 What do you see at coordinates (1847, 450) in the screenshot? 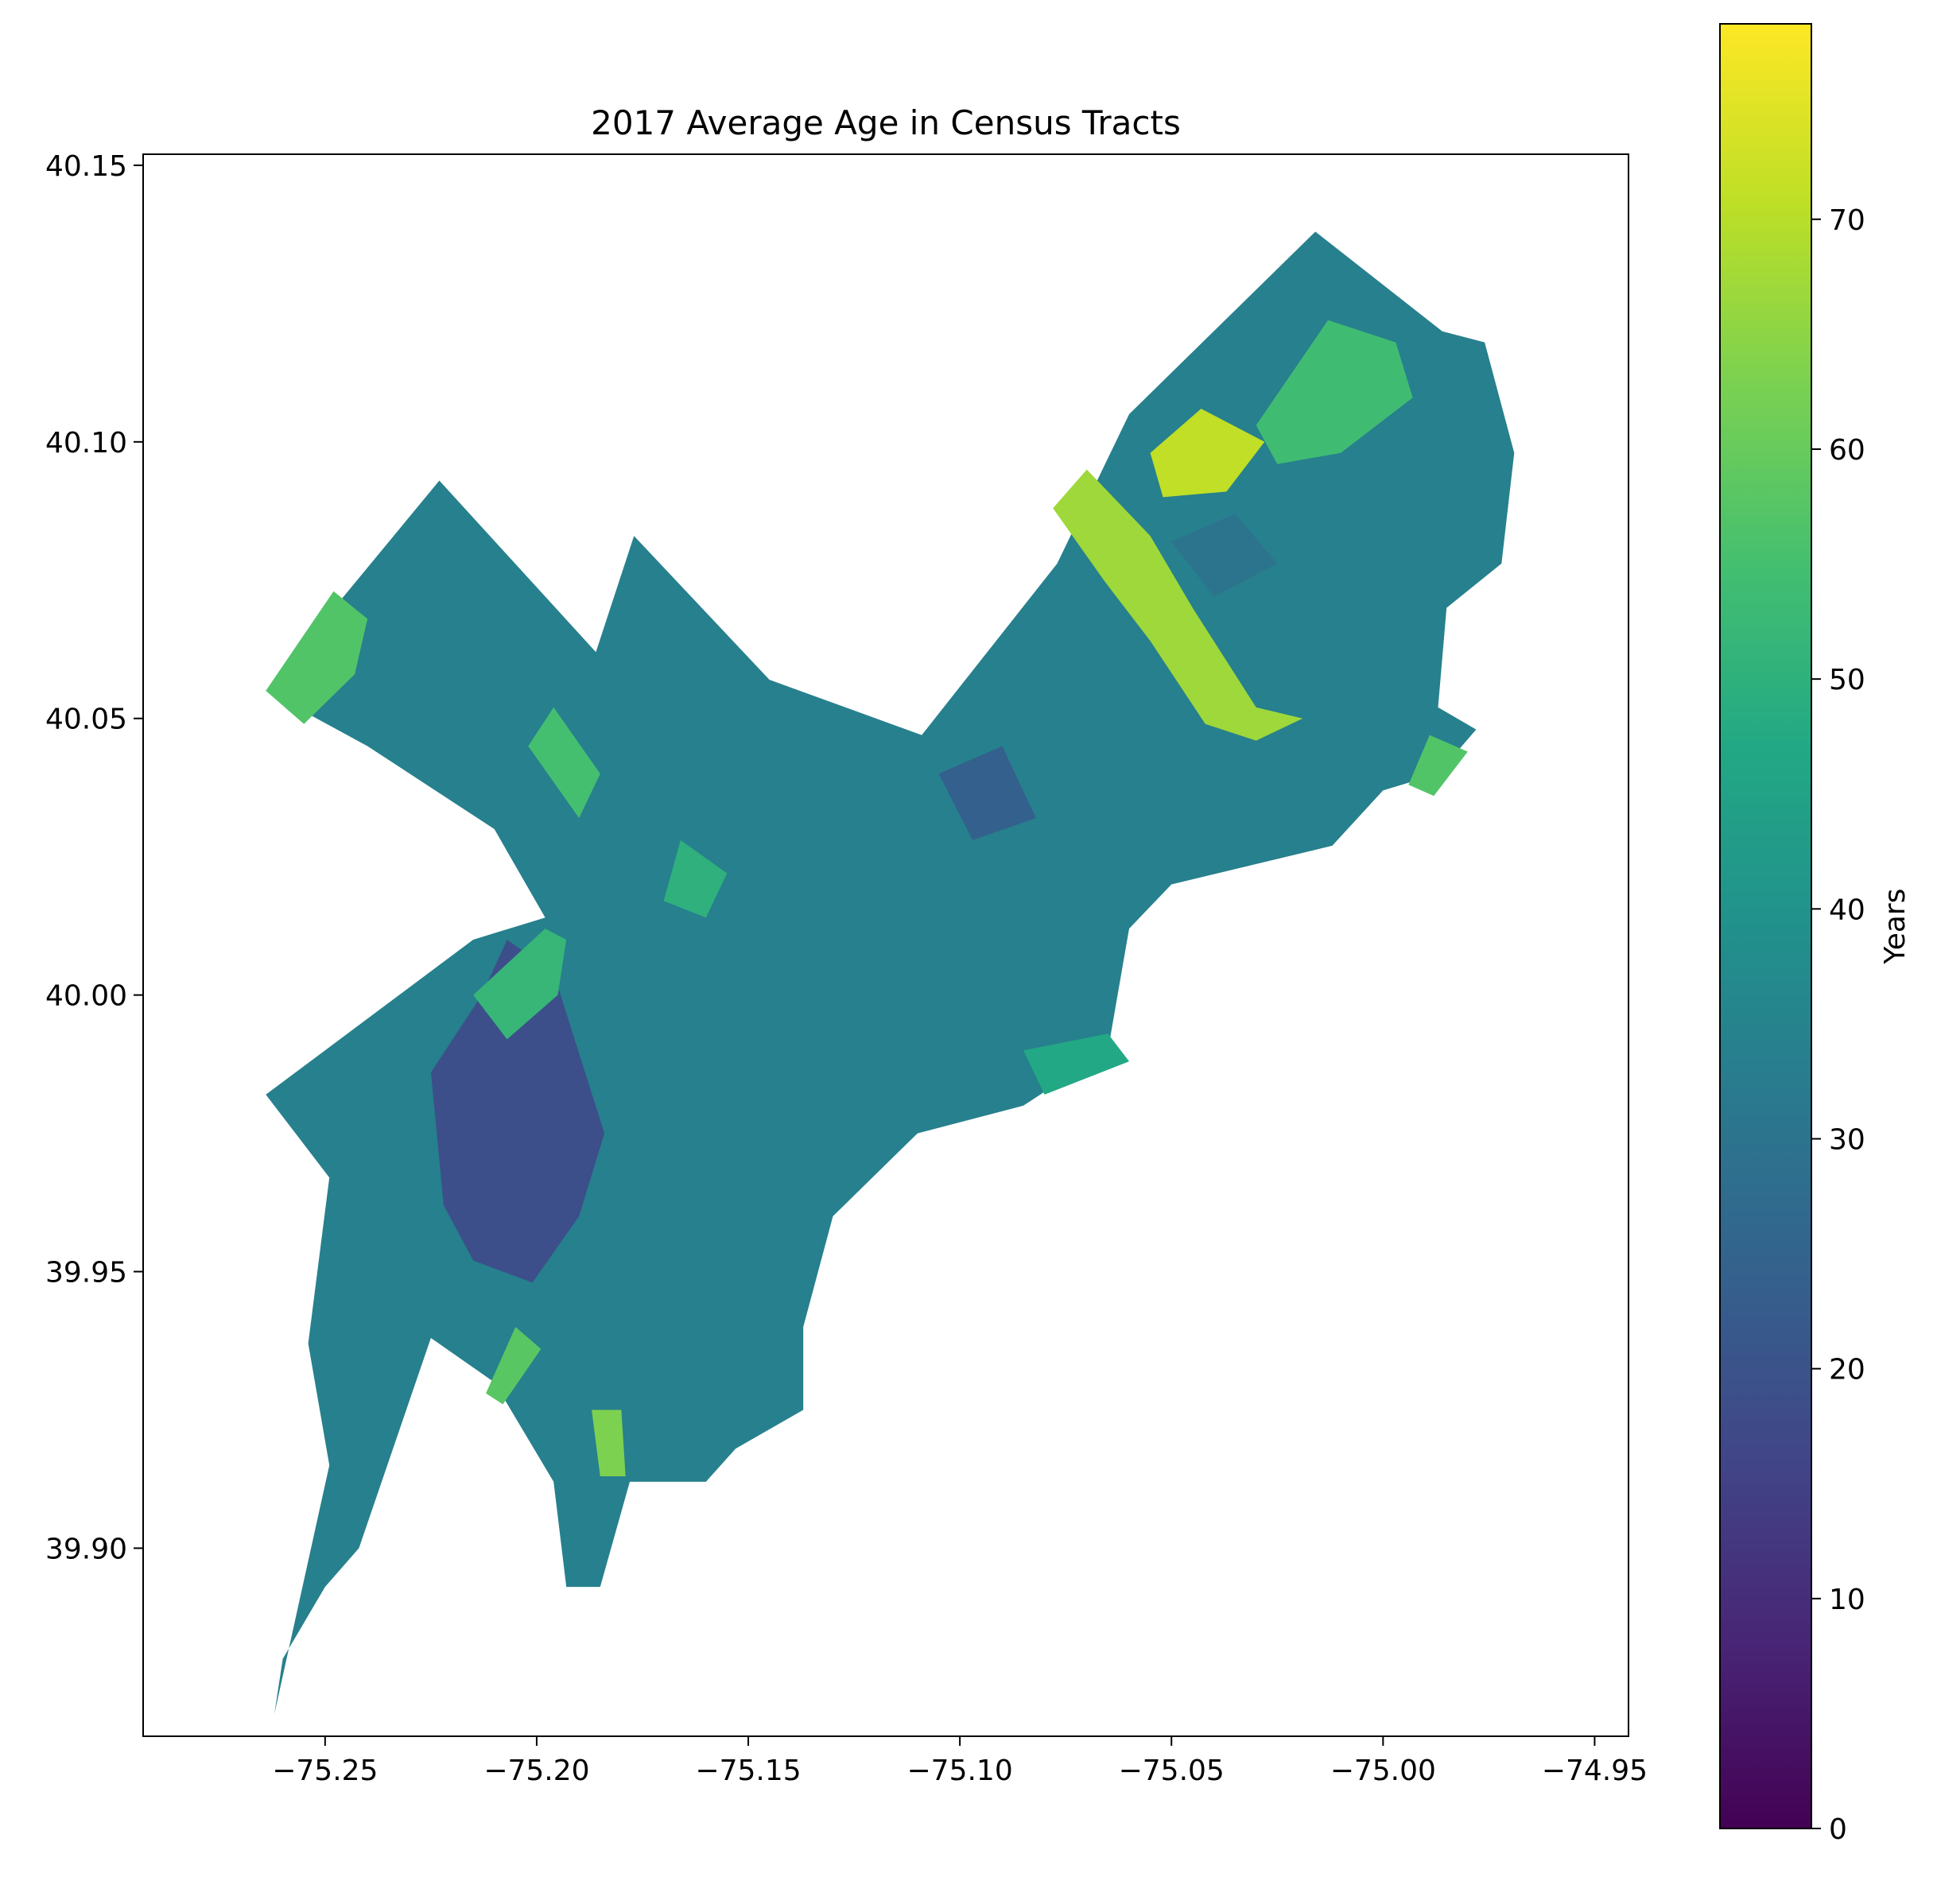
I see `colorbar-tick-label: 60` at bounding box center [1847, 450].